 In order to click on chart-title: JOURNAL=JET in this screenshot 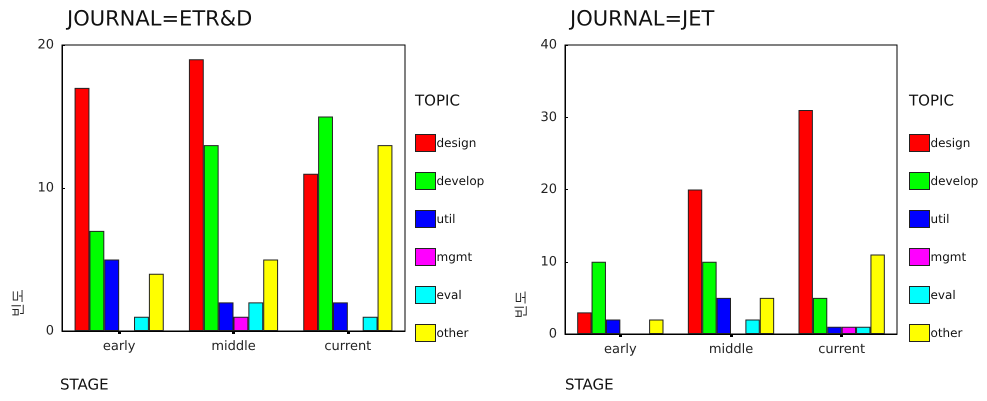, I will do `click(641, 18)`.